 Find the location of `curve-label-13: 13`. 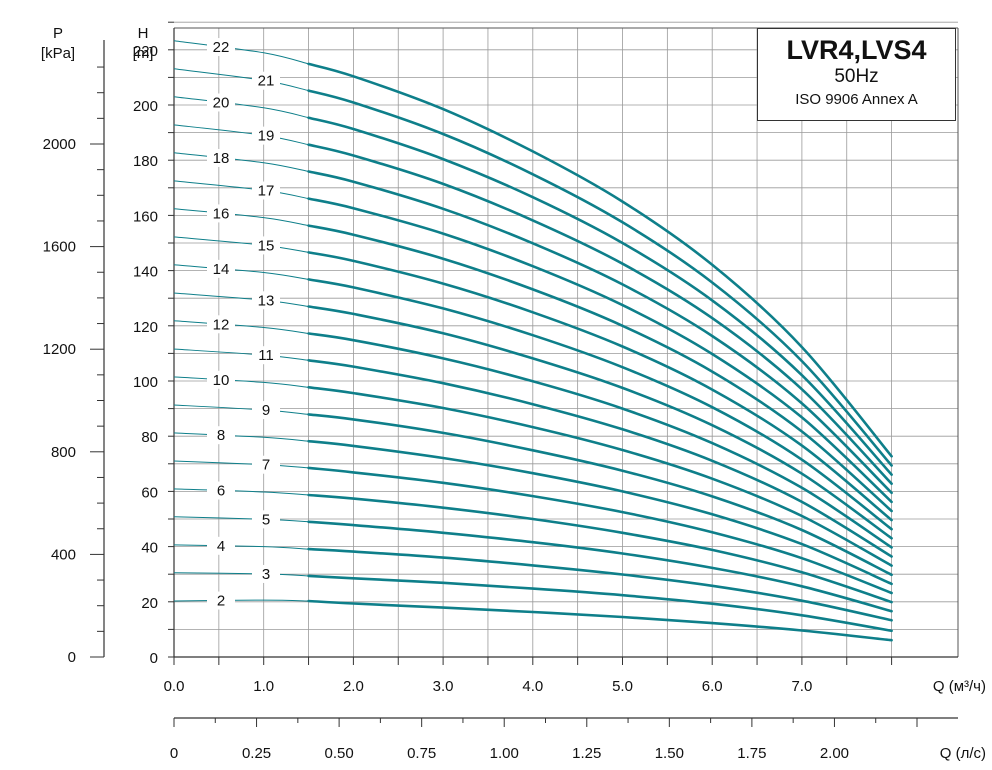

curve-label-13: 13 is located at coordinates (266, 300).